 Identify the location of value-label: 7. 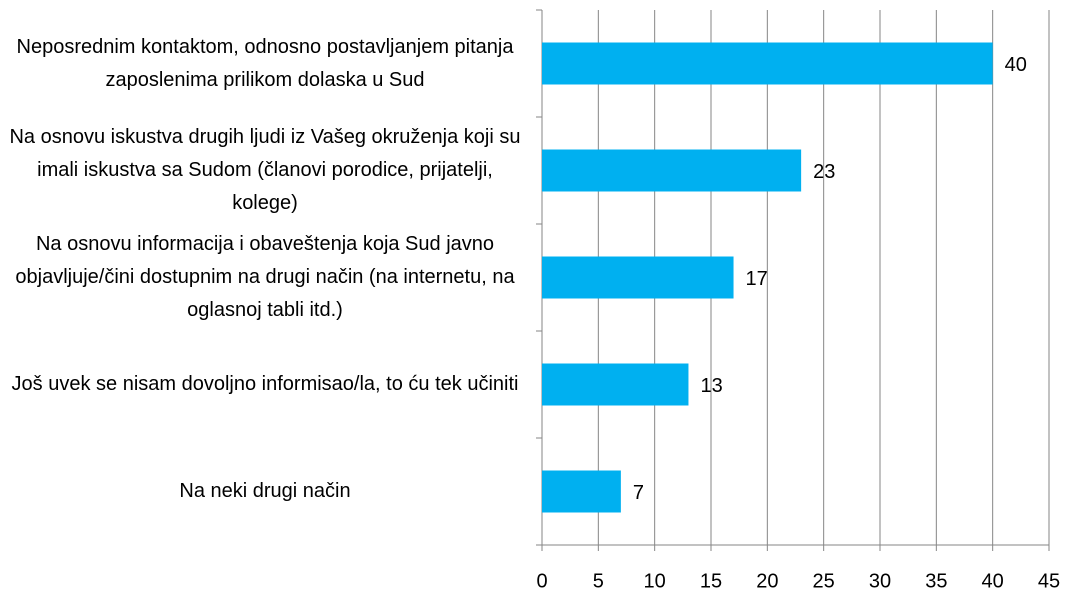
(638, 493).